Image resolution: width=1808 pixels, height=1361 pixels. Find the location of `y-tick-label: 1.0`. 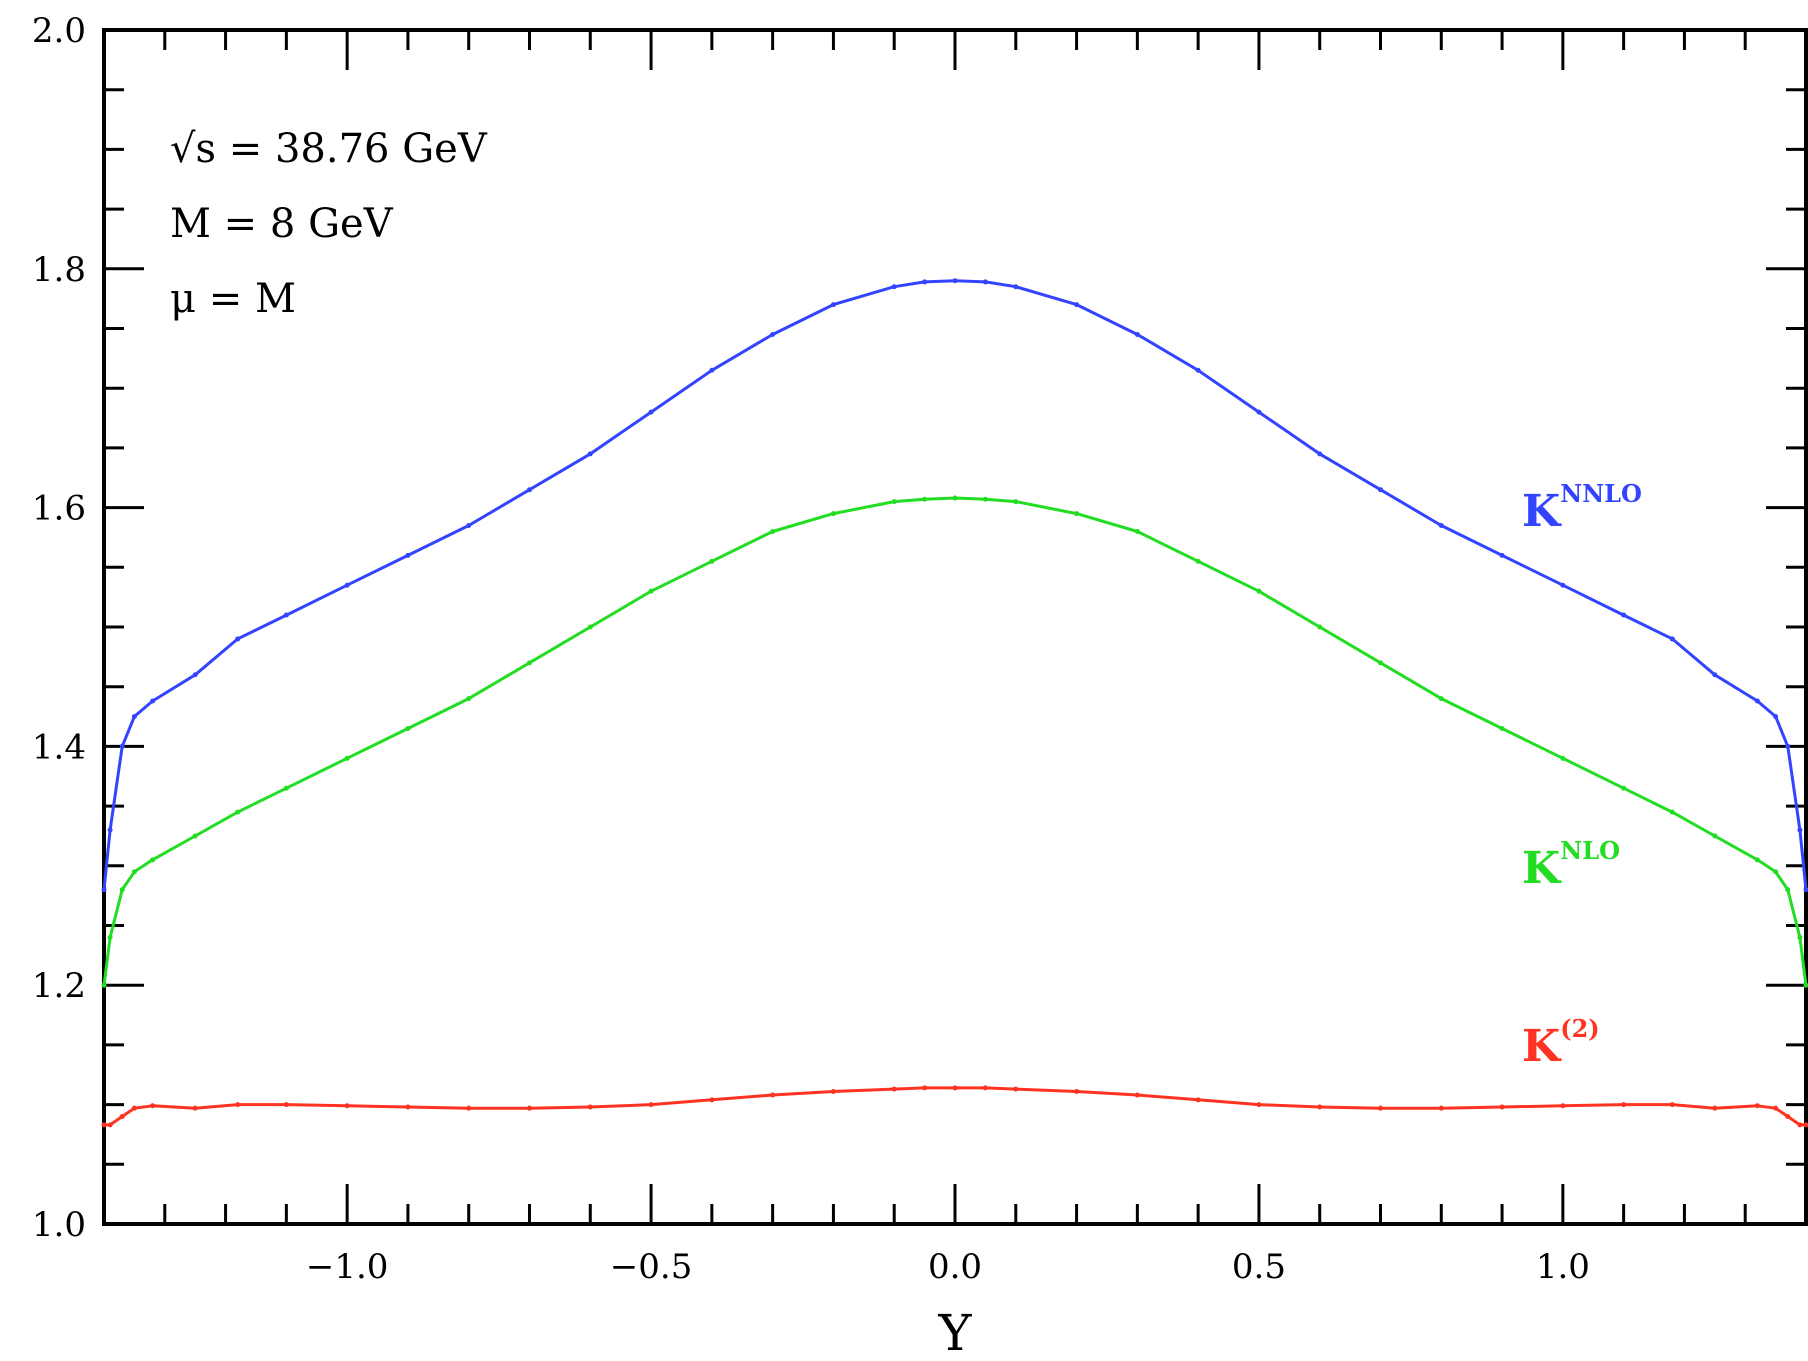

y-tick-label: 1.0 is located at coordinates (59, 1225).